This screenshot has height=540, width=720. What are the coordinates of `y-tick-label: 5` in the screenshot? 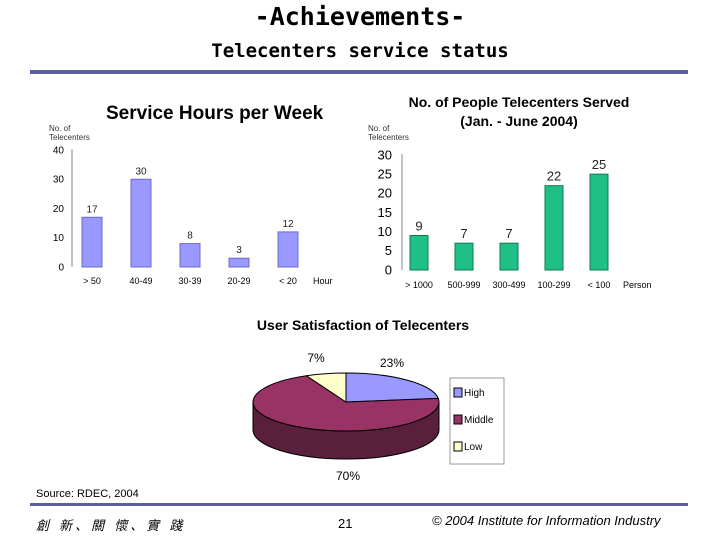 It's located at (388, 250).